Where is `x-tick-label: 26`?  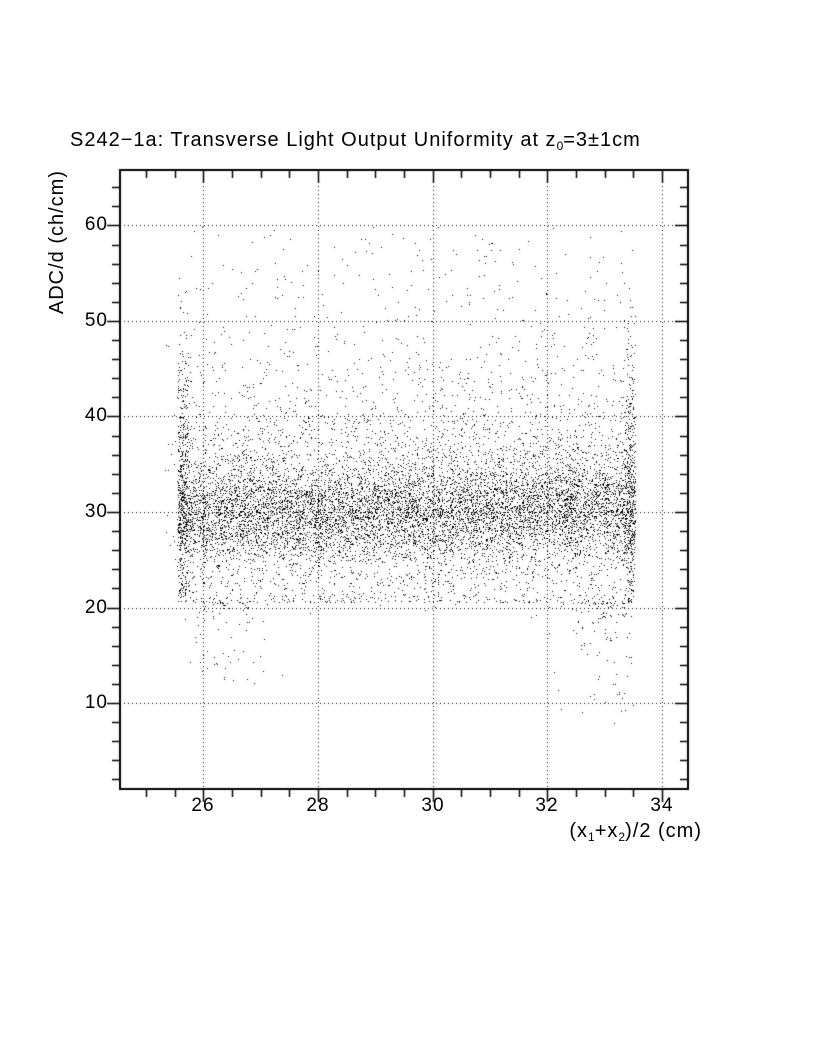 x-tick-label: 26 is located at coordinates (203, 805).